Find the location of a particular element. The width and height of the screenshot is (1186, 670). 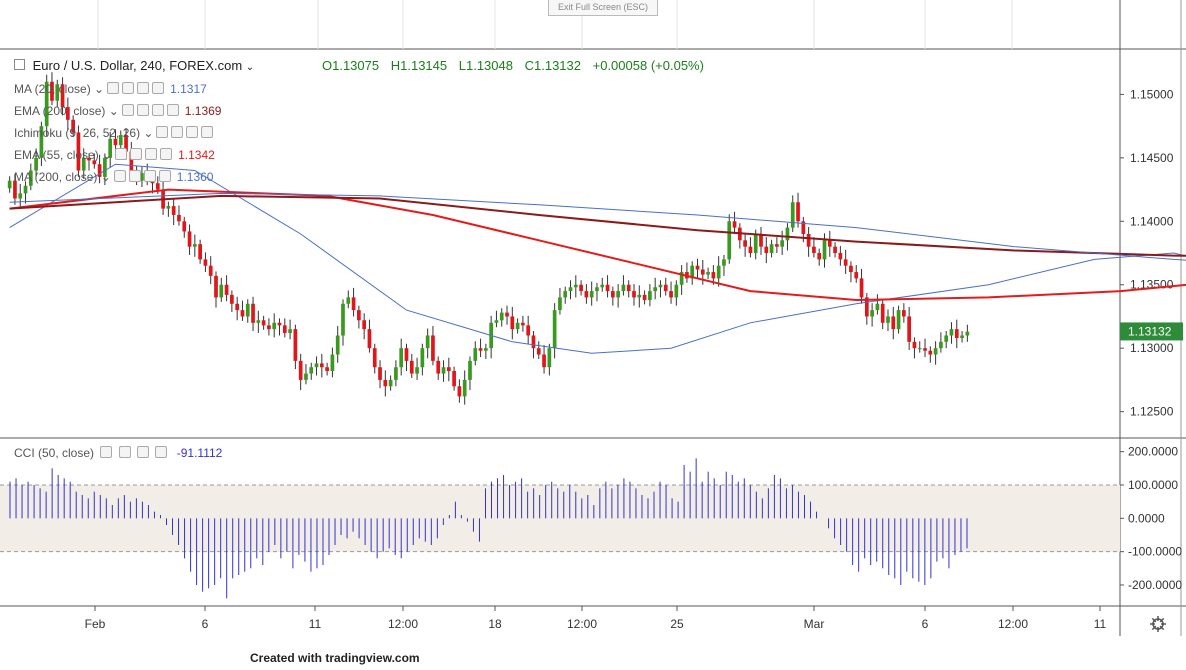

last-price-label: 1.13132 is located at coordinates (1150, 331).